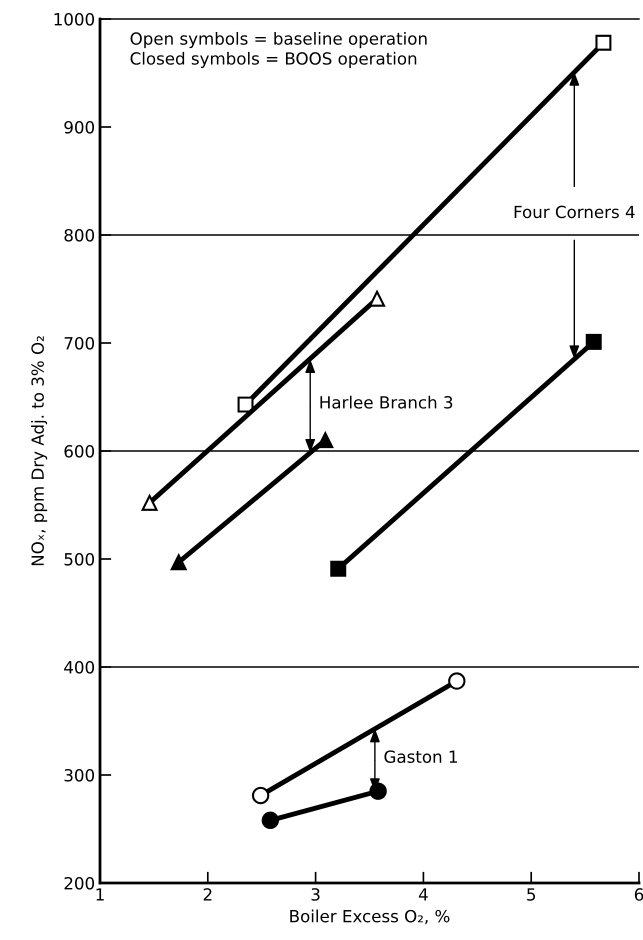  I want to click on y-tick-label: 300, so click(79, 775).